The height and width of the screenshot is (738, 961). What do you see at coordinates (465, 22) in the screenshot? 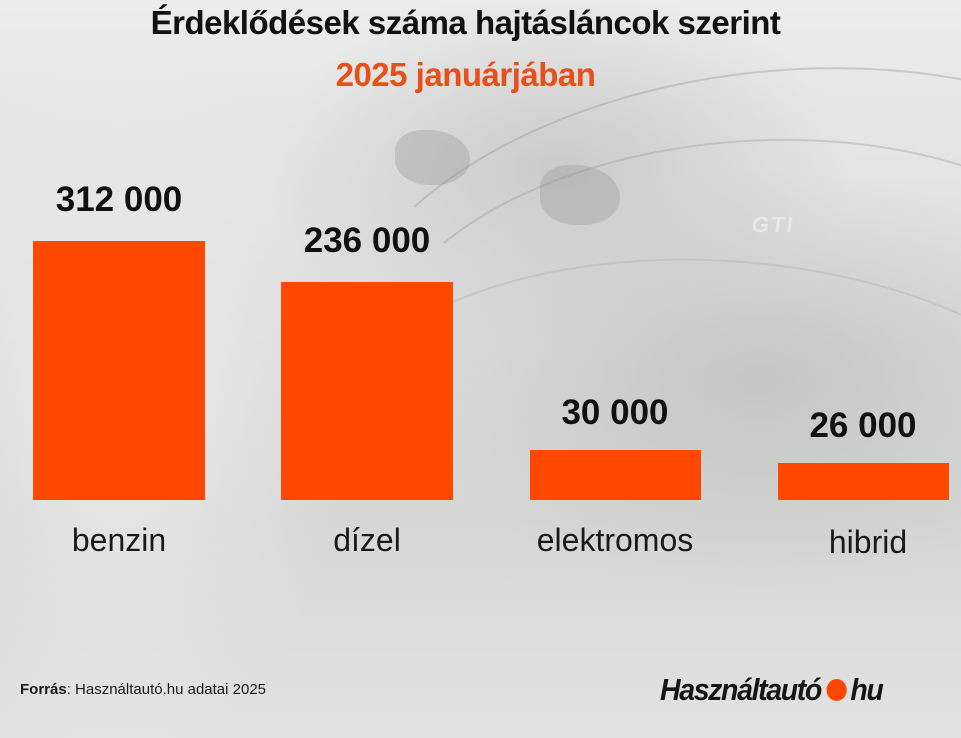
I see `chart-title: Érdeklődések száma hajtásláncok szerint` at bounding box center [465, 22].